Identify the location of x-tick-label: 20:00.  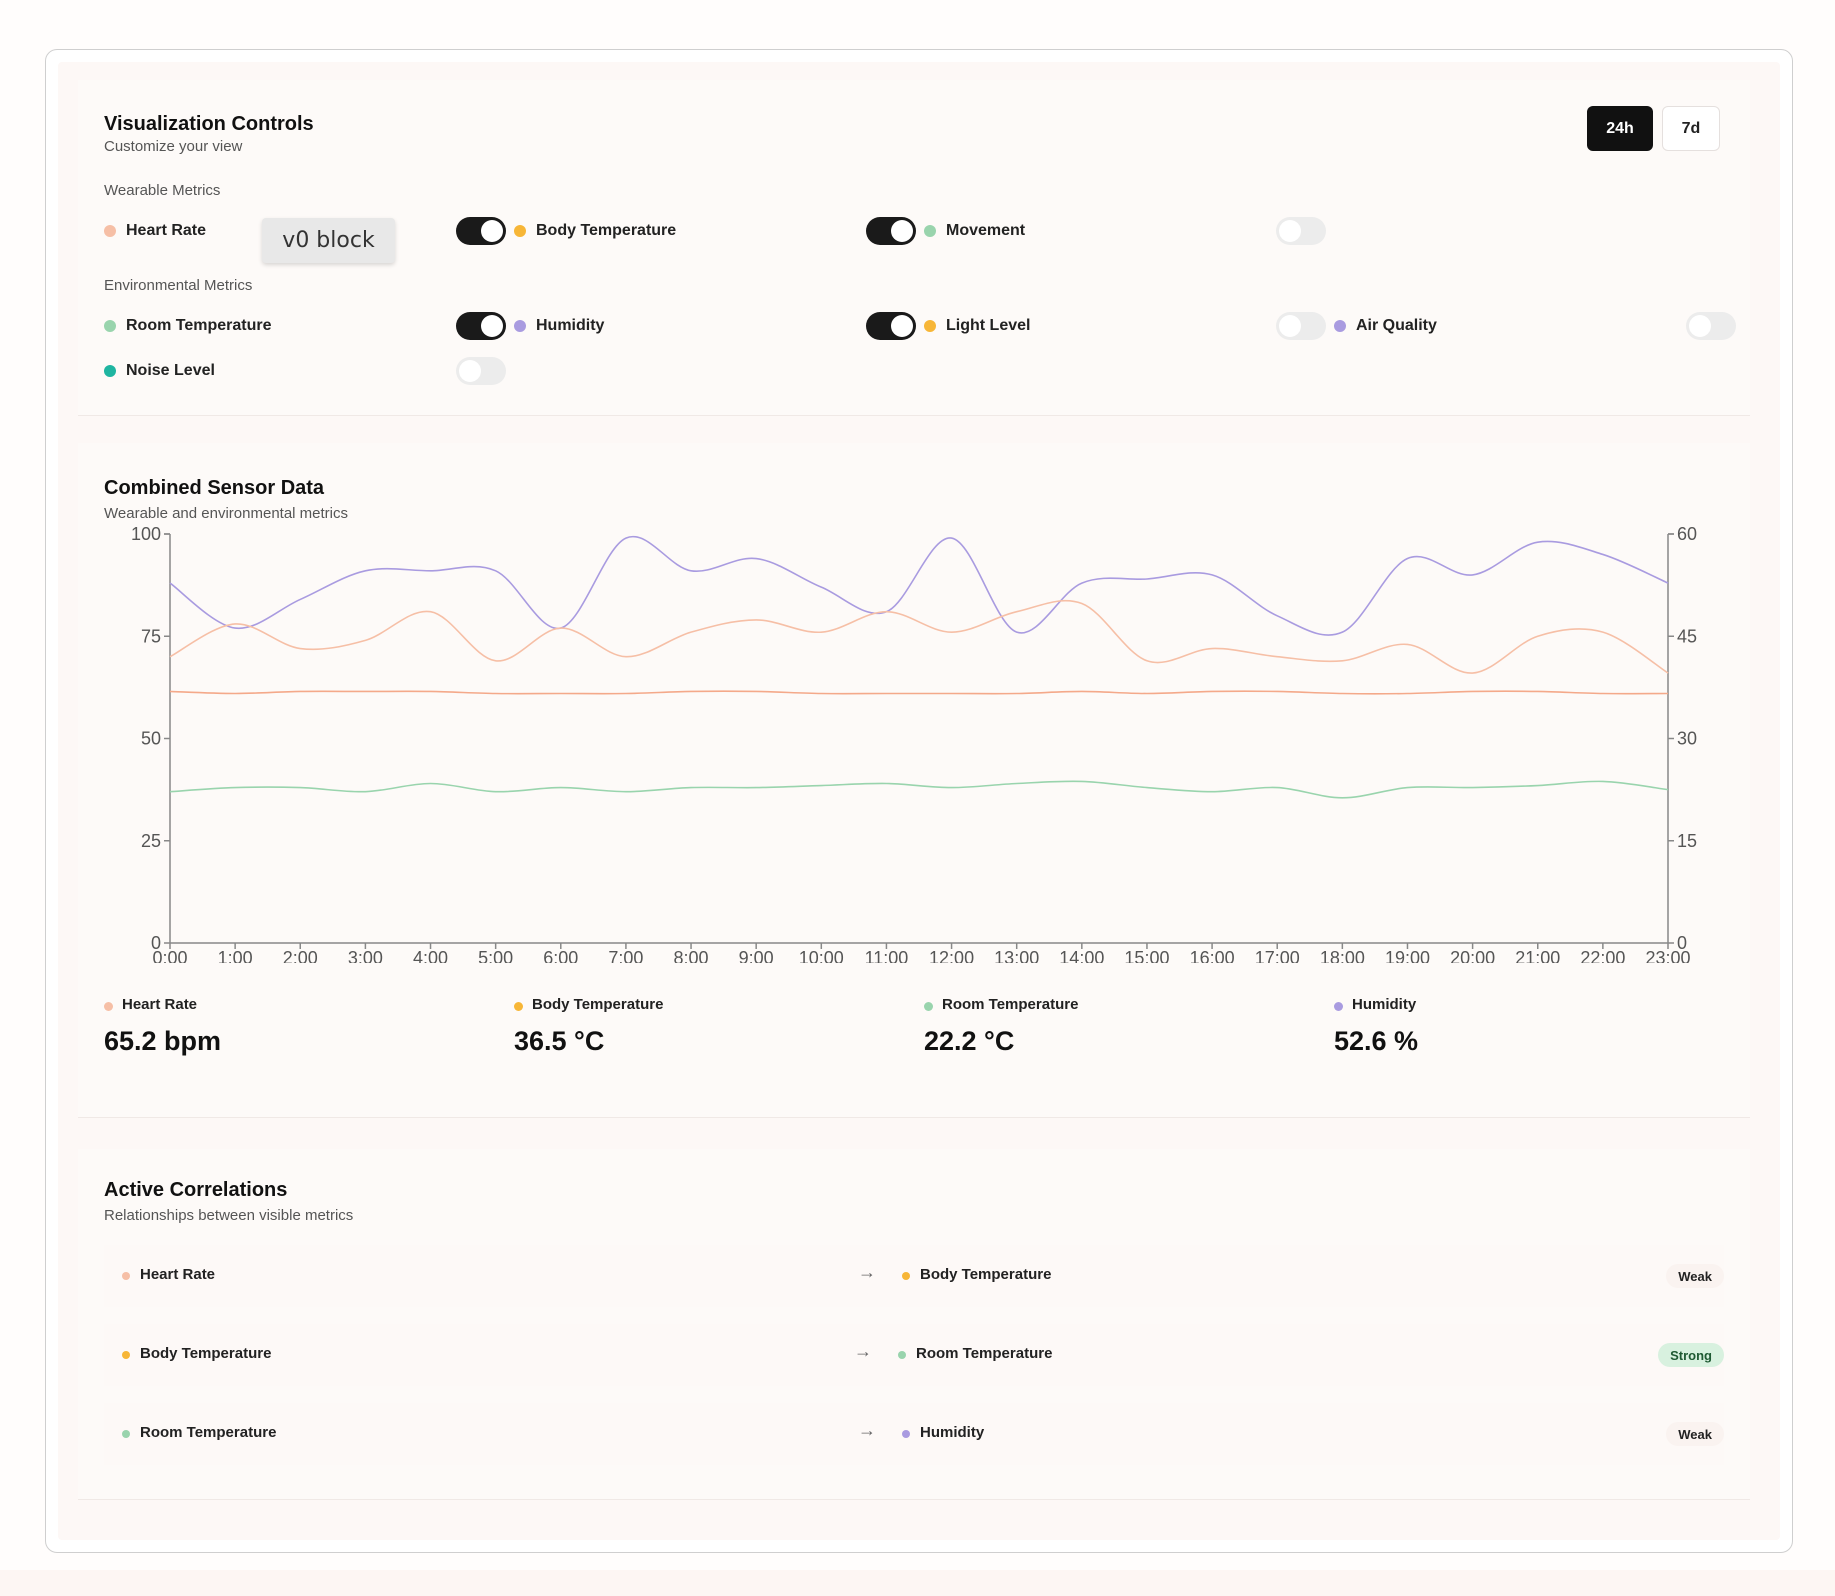
(1472, 955).